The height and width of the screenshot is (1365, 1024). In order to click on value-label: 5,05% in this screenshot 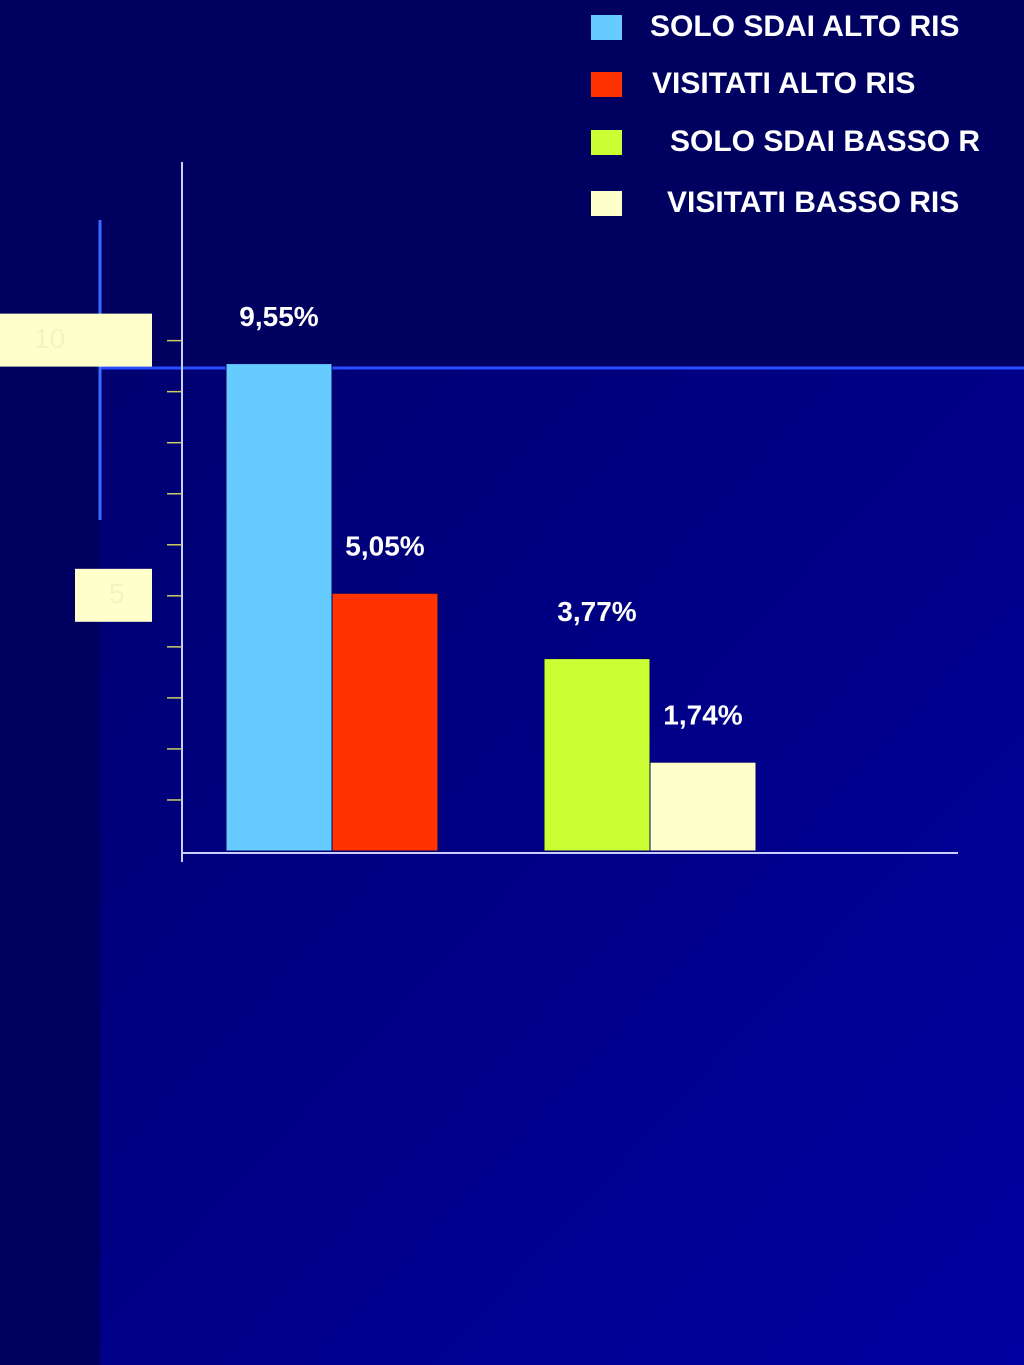, I will do `click(384, 546)`.